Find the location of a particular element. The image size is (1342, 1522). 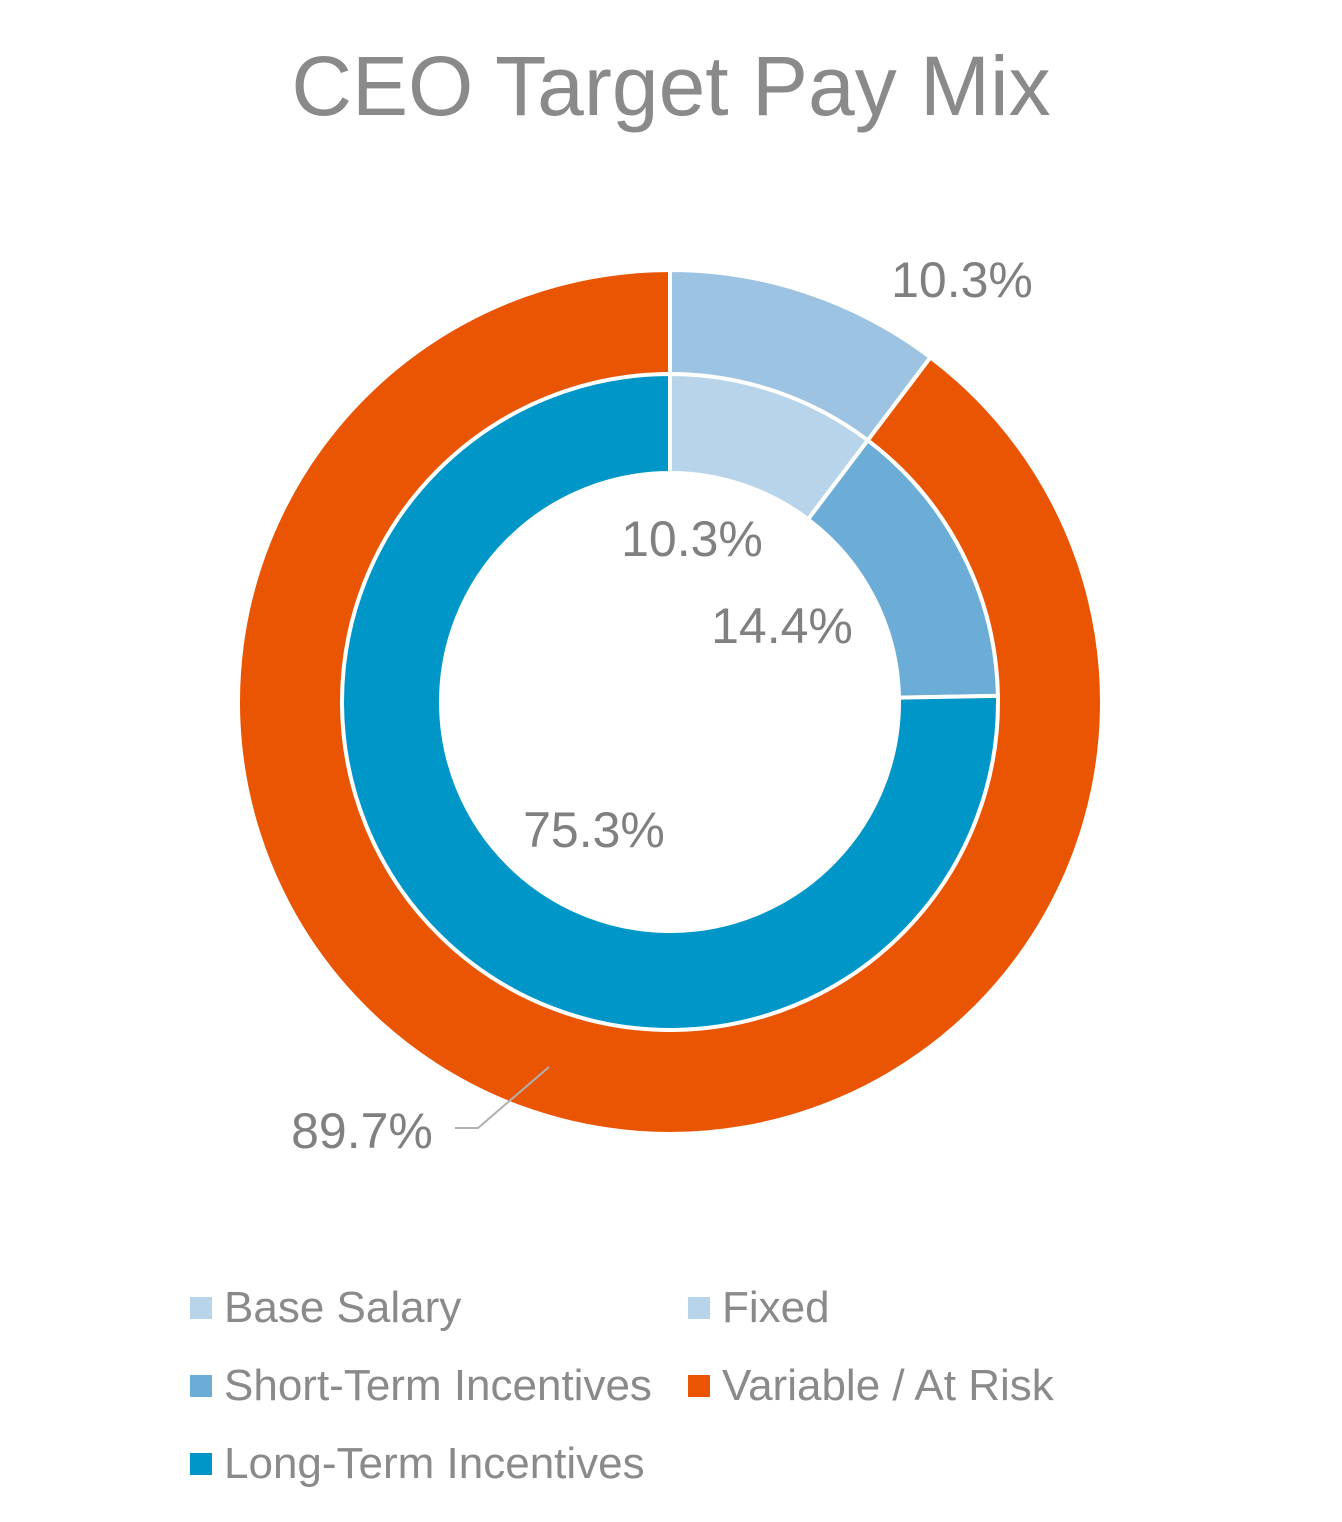

data-label-short-term-incentives: 14.4% is located at coordinates (782, 626).